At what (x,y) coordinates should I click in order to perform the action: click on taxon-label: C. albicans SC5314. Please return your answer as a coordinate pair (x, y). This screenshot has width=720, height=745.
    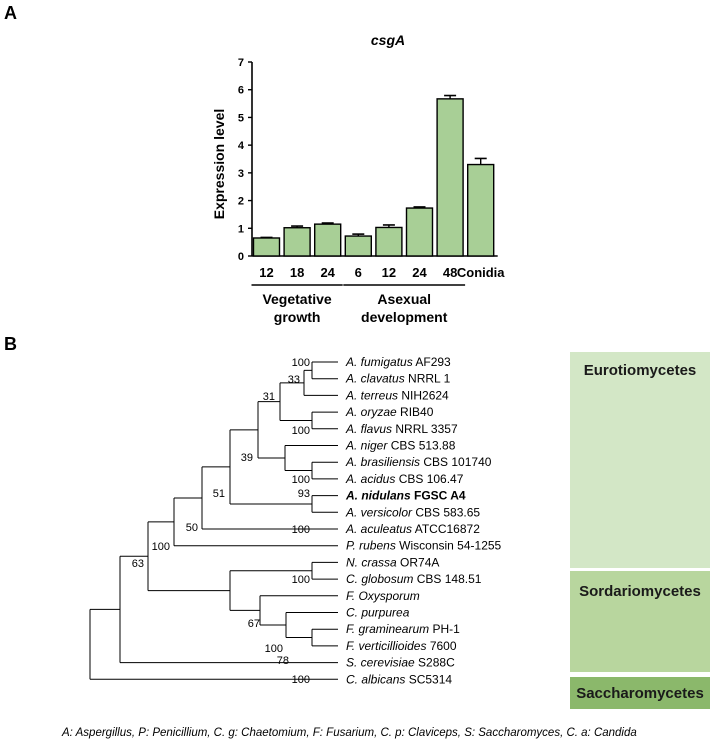
    Looking at the image, I should click on (399, 679).